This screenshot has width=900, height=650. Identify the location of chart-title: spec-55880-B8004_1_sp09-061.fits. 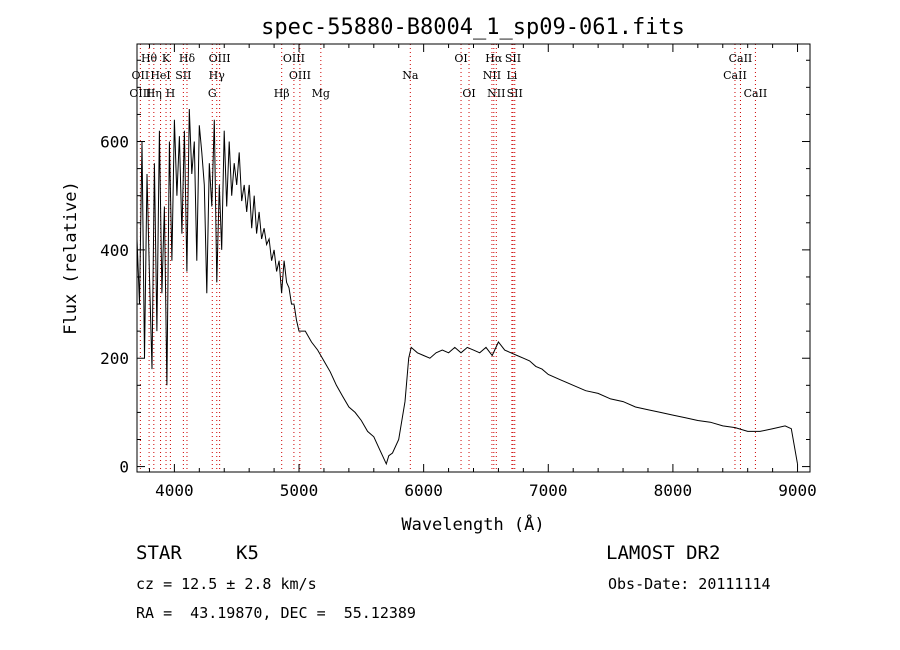
(473, 27).